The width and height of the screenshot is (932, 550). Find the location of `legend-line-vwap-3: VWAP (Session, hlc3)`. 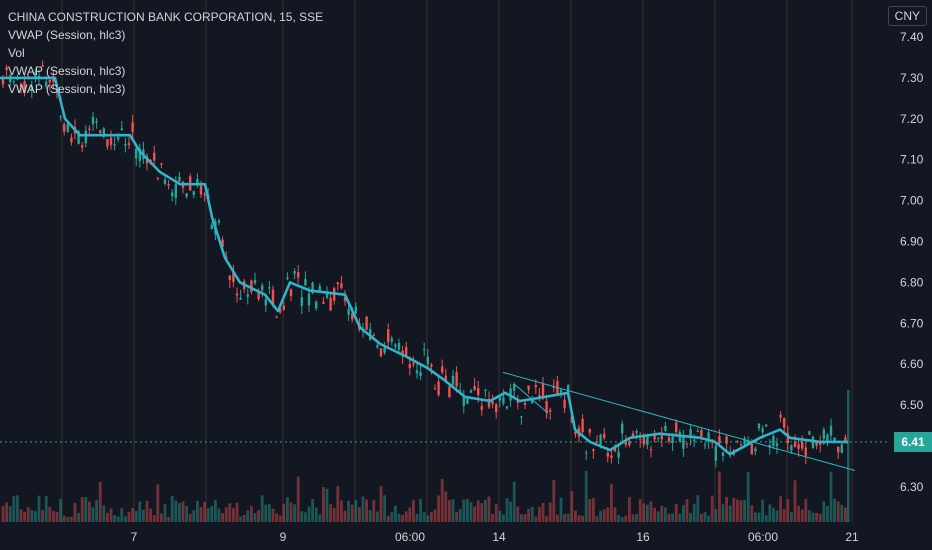

legend-line-vwap-3: VWAP (Session, hlc3) is located at coordinates (67, 89).